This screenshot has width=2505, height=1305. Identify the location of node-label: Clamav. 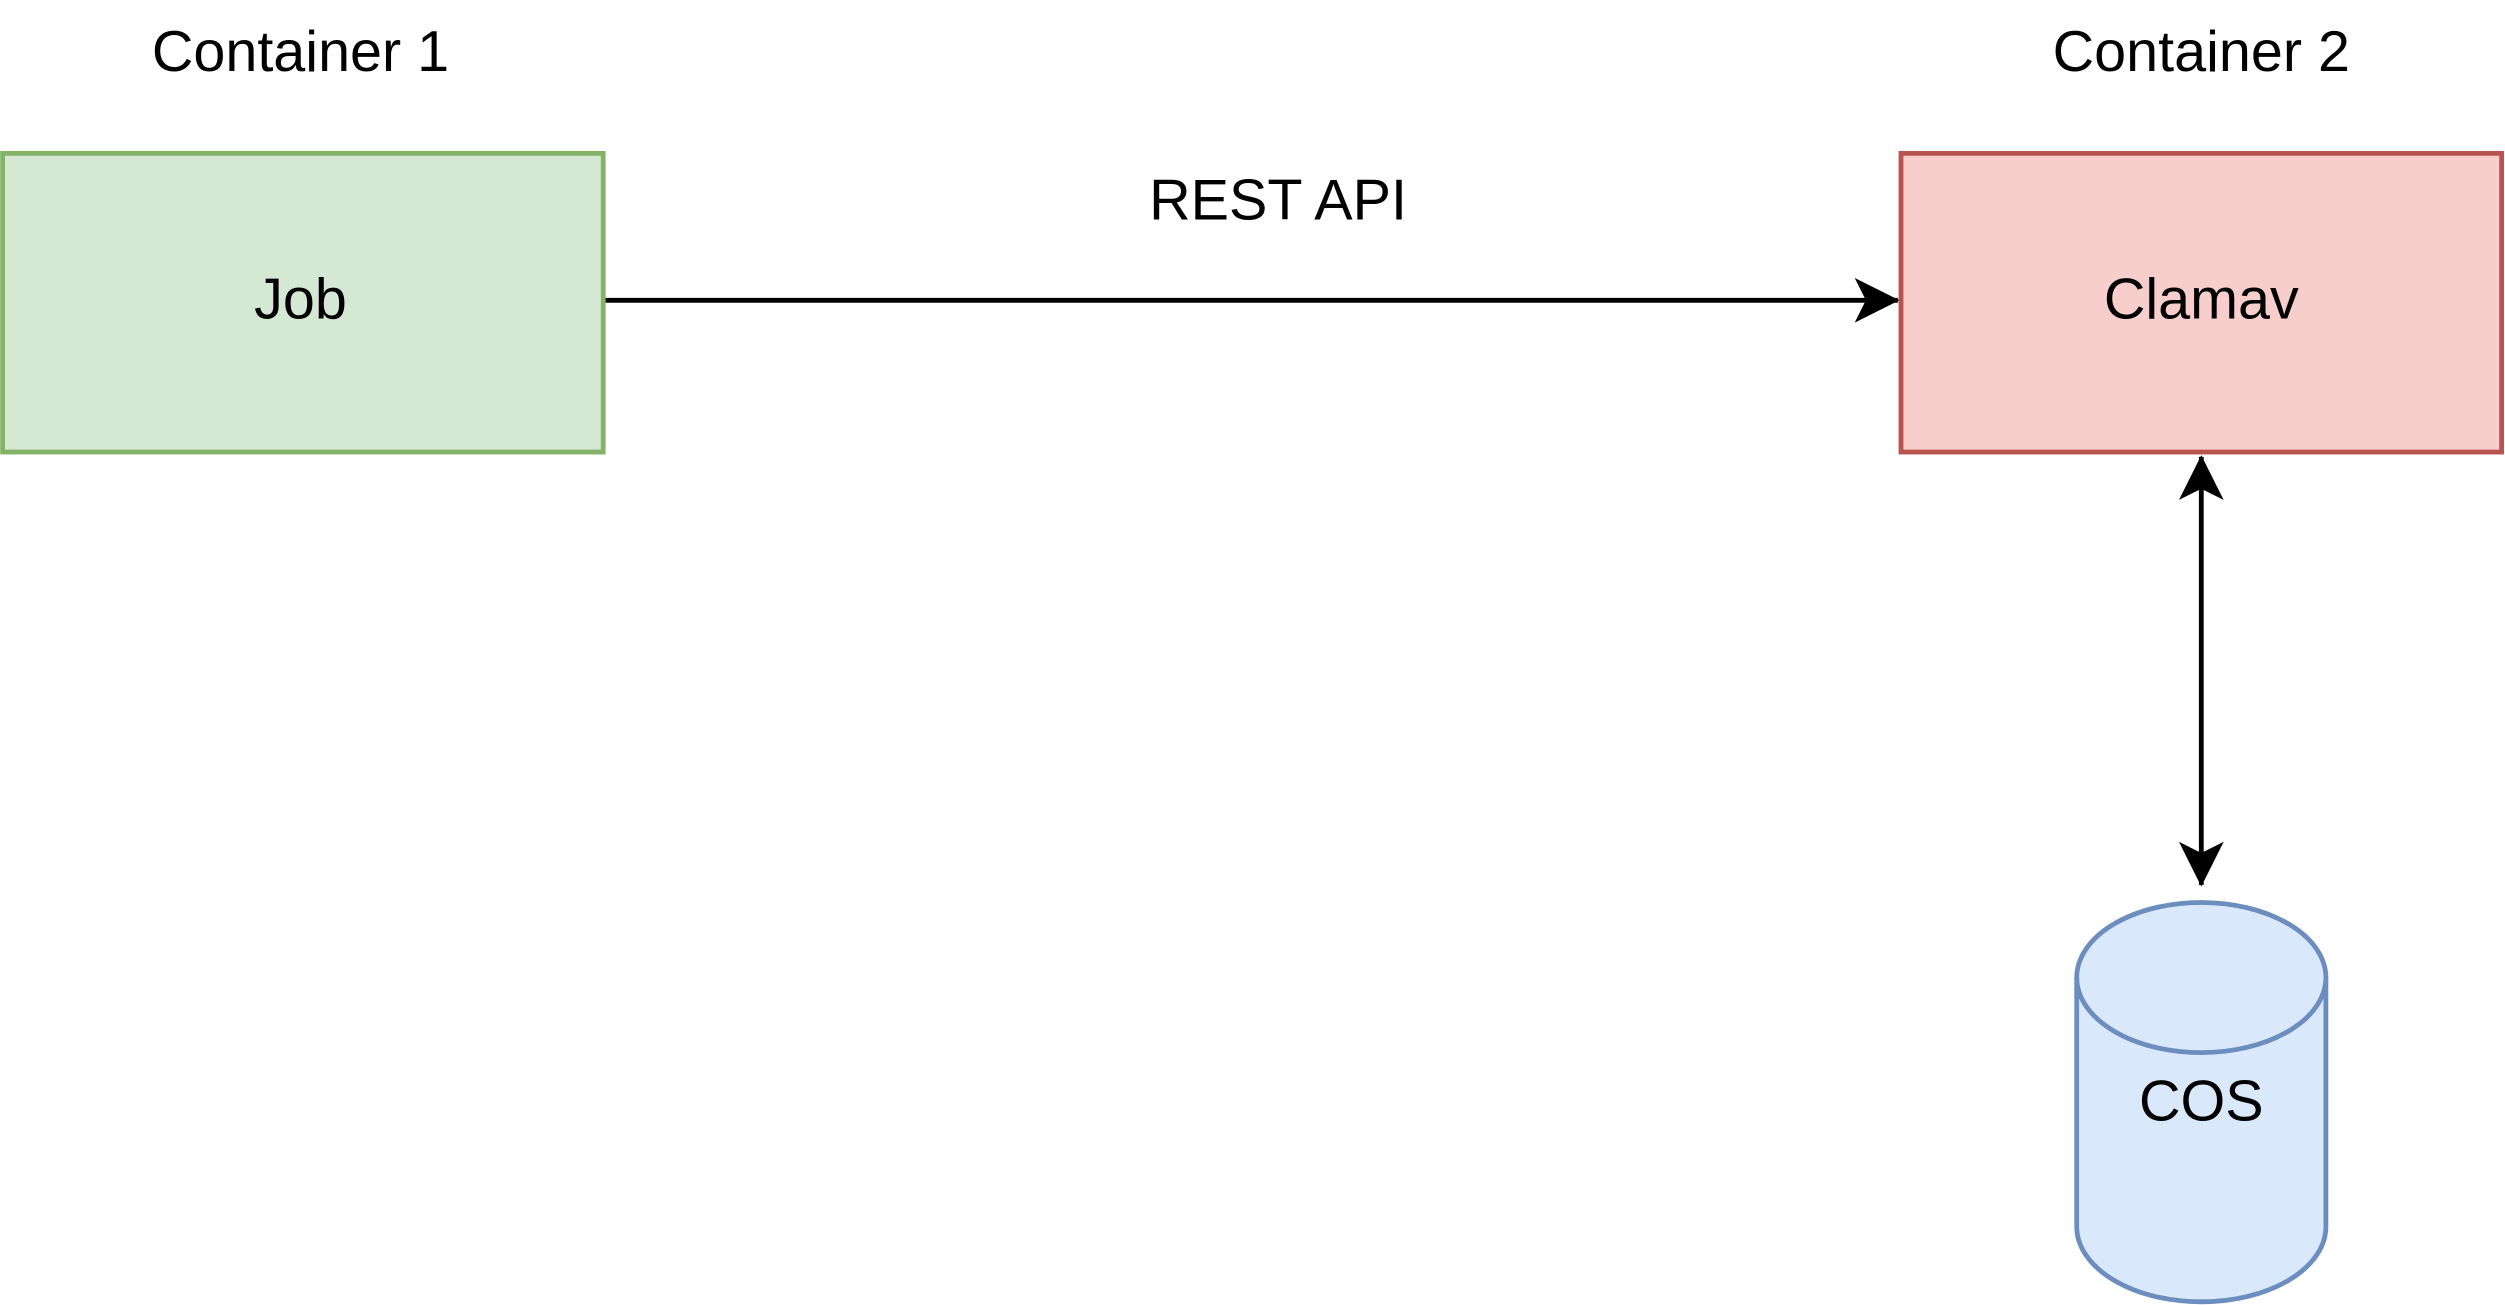
(2201, 300).